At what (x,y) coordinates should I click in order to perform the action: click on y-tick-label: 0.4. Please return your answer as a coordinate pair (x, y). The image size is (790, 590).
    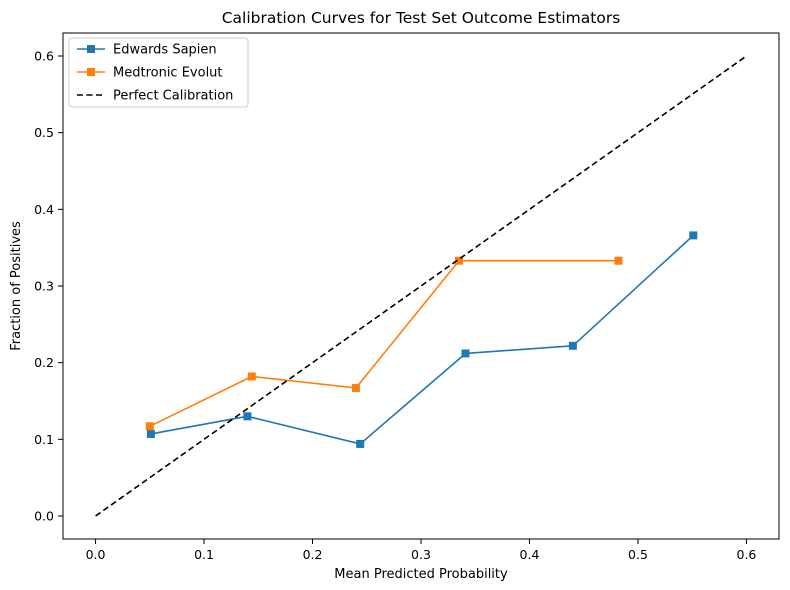
    Looking at the image, I should click on (44, 209).